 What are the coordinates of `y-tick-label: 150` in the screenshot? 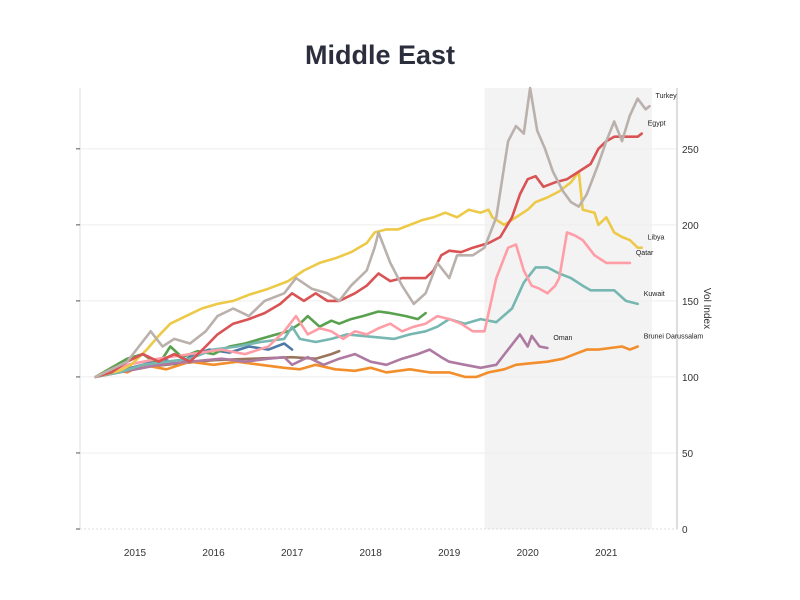 It's located at (690, 302).